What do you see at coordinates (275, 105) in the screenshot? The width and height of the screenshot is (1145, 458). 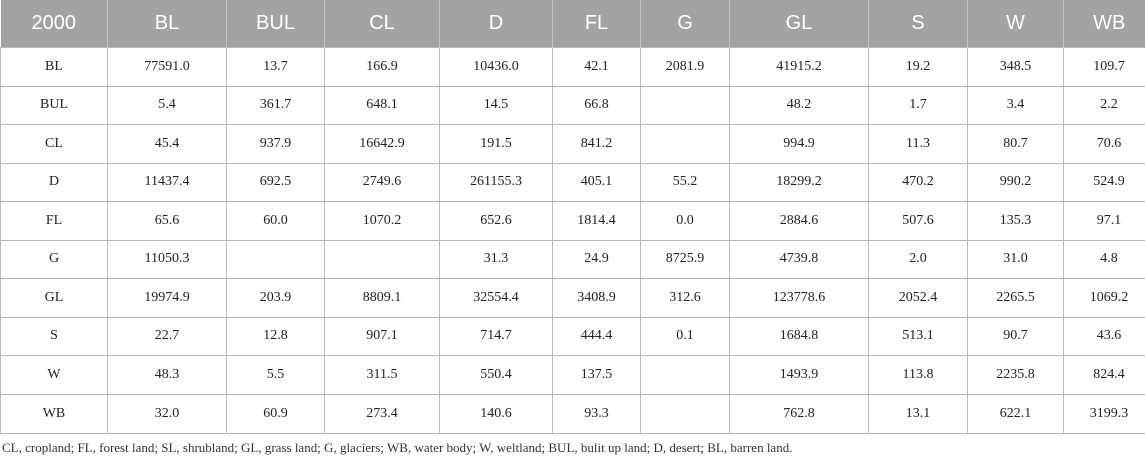 I see `table-cell: 361.7` at bounding box center [275, 105].